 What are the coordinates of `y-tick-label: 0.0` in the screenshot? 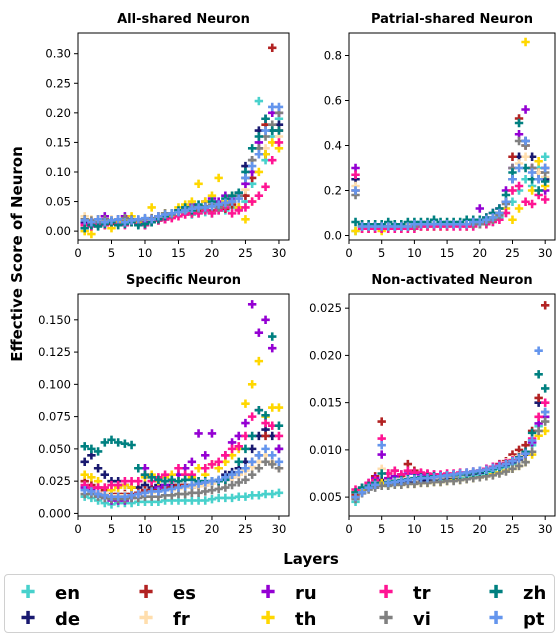 It's located at (333, 236).